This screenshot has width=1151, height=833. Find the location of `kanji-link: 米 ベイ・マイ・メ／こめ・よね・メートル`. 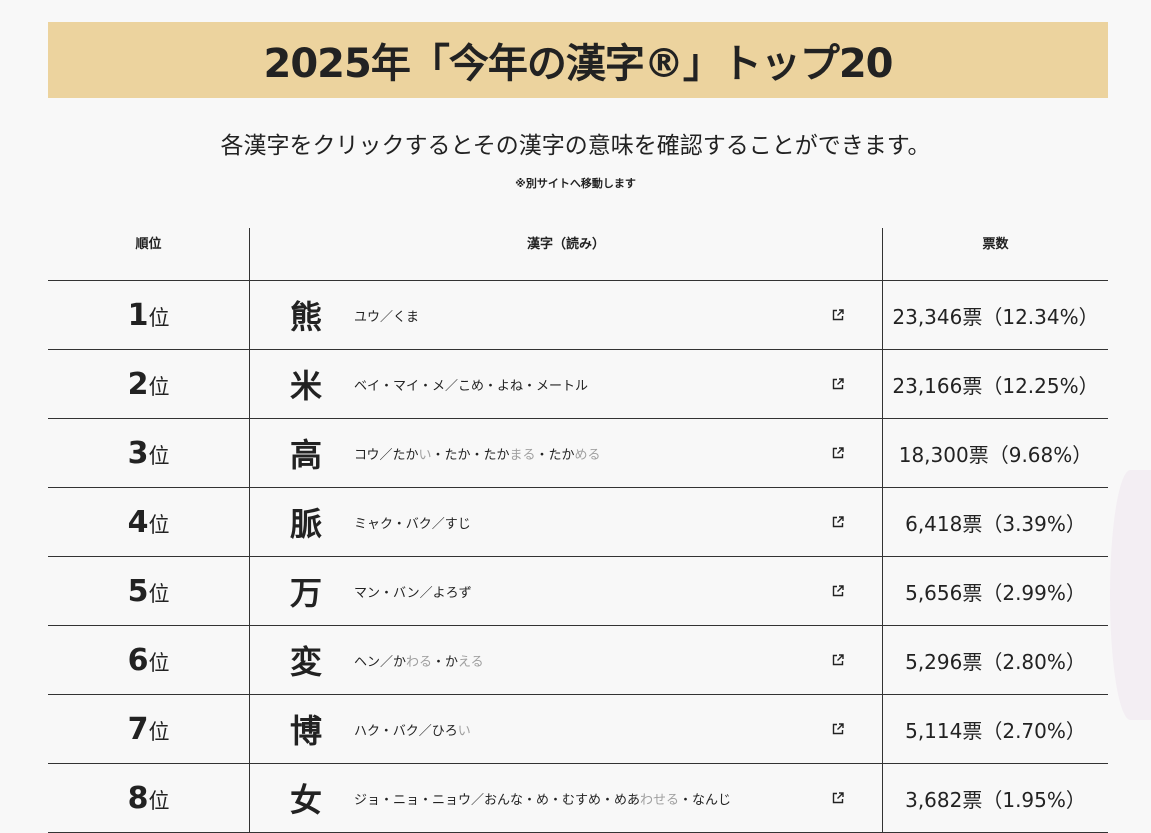

kanji-link: 米 ベイ・マイ・メ／こめ・よね・メートル is located at coordinates (566, 384).